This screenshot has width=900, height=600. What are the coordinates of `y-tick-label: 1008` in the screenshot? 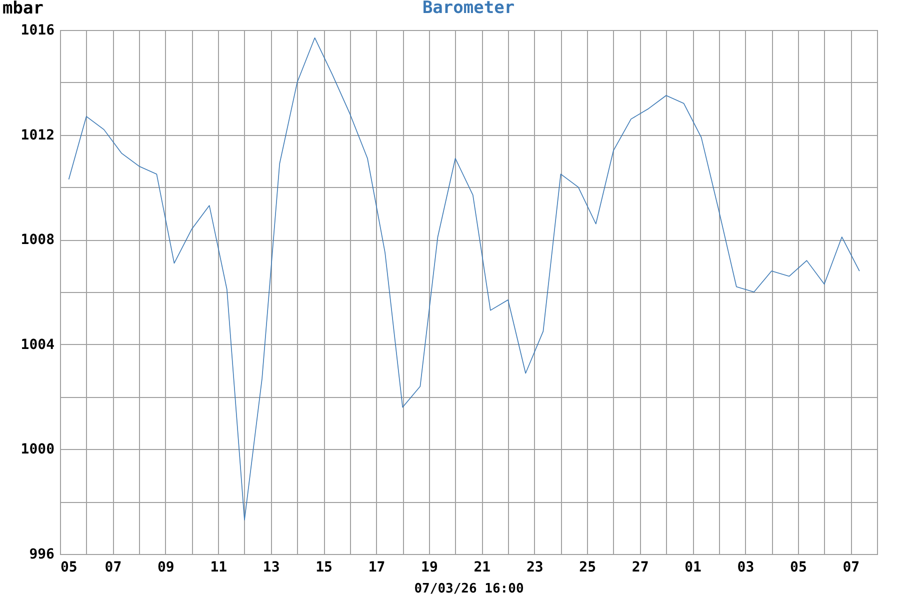 It's located at (37, 240).